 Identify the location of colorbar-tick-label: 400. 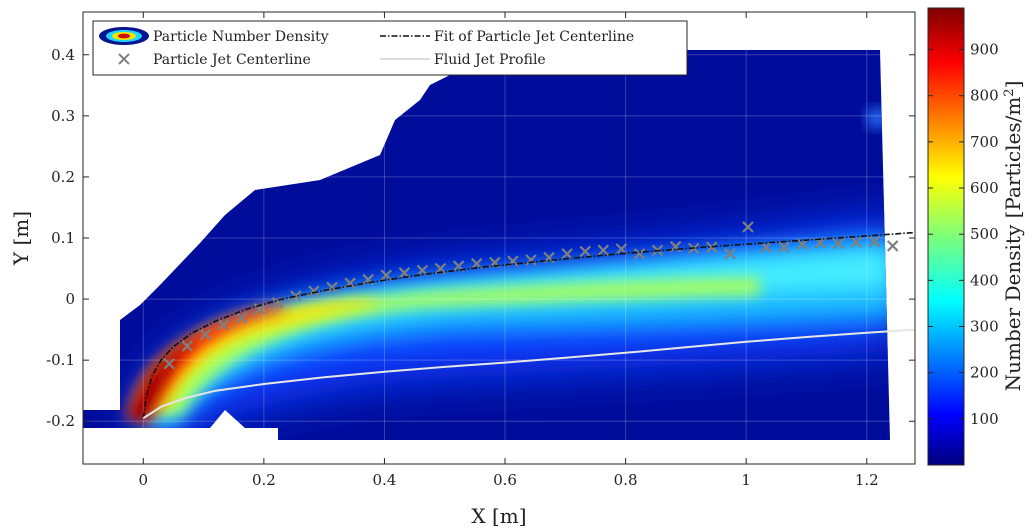
(984, 280).